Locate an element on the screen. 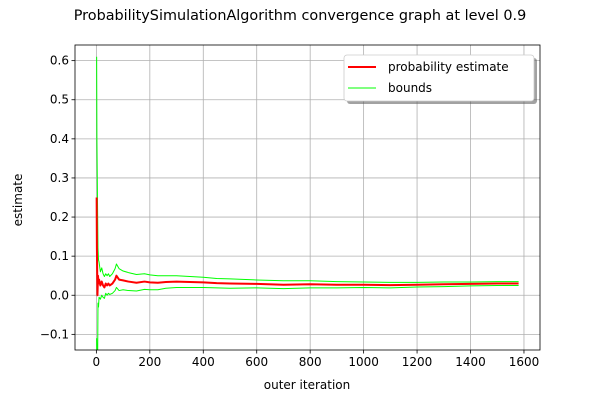 Image resolution: width=600 pixels, height=400 pixels. x-tick-label: 600 is located at coordinates (256, 362).